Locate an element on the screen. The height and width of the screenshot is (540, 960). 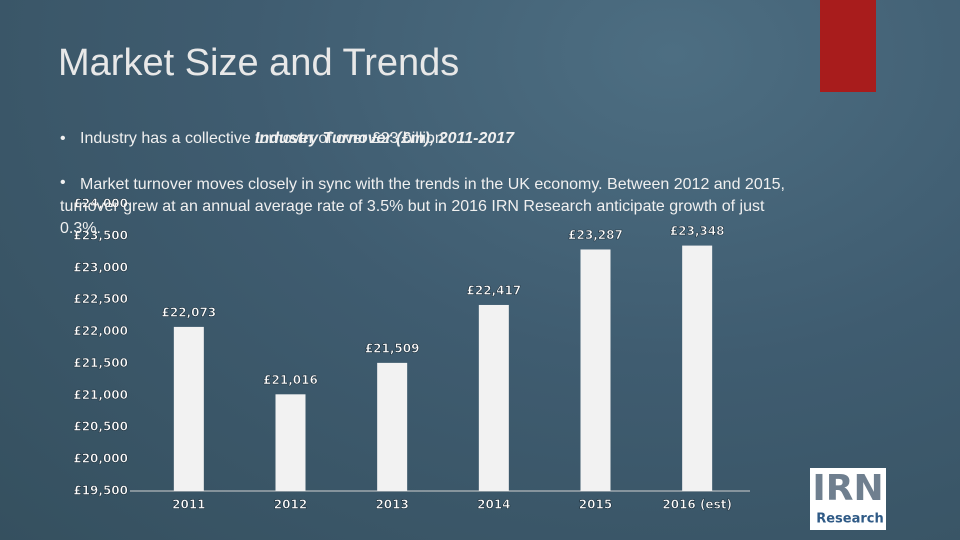
data-label: £21,509 is located at coordinates (392, 348).